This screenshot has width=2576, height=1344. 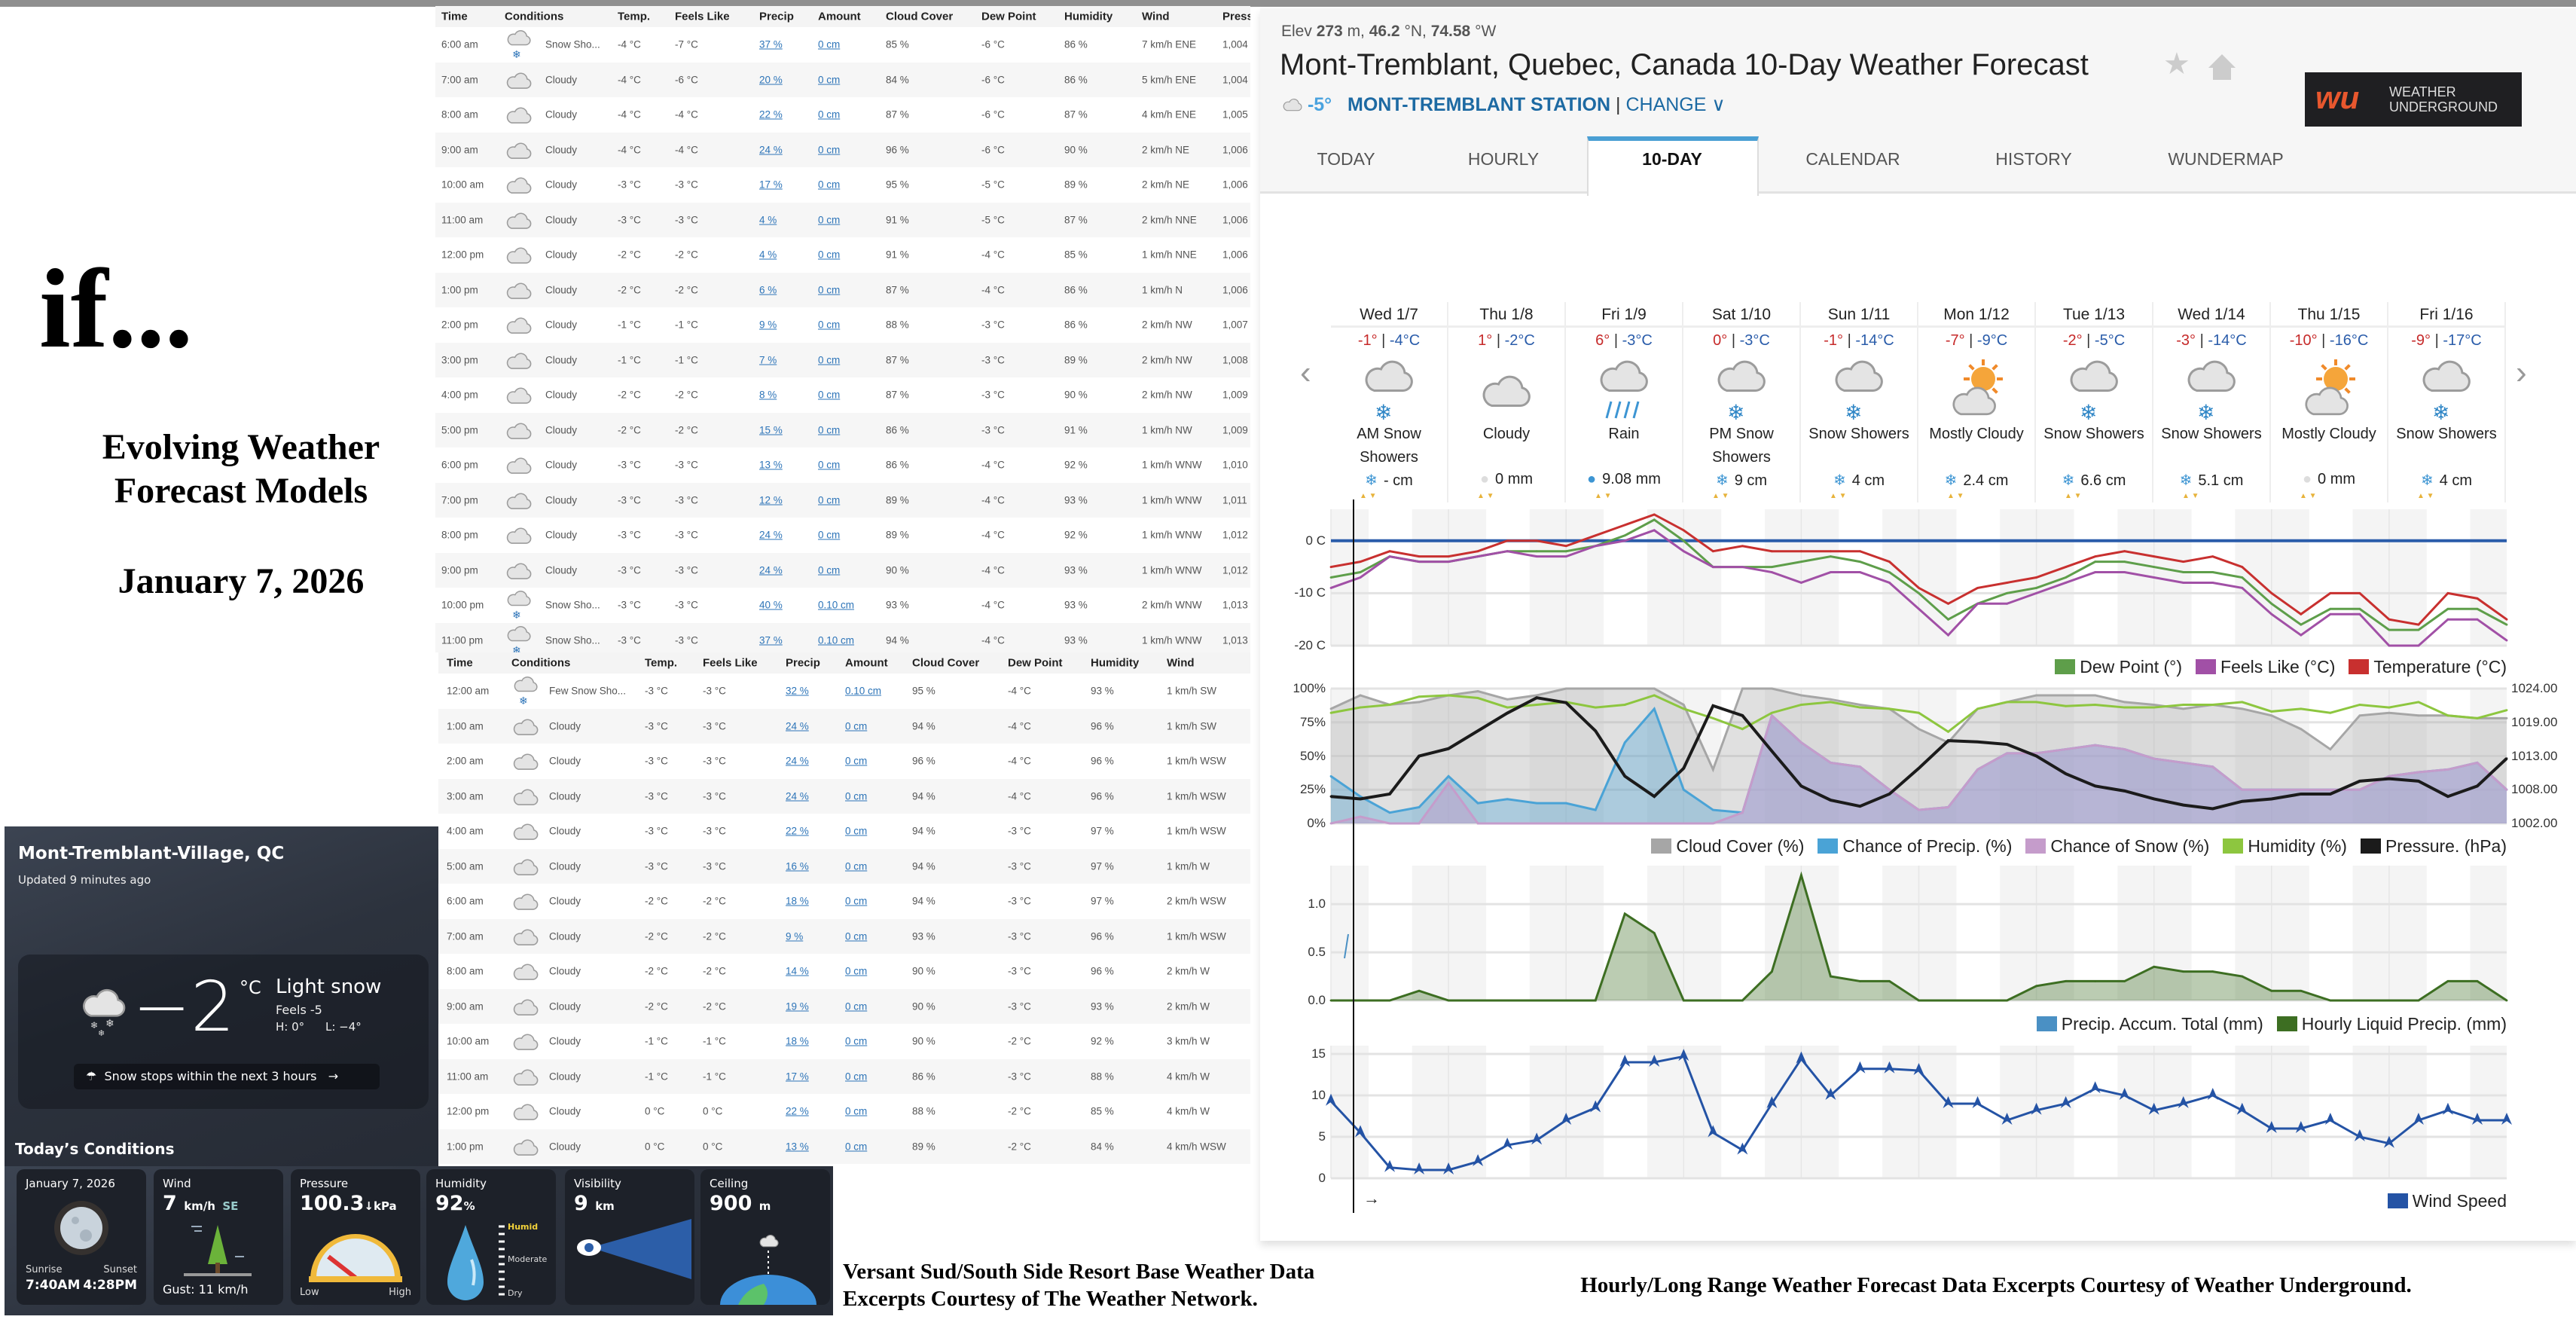 I want to click on column-header: Conditions, so click(x=535, y=16).